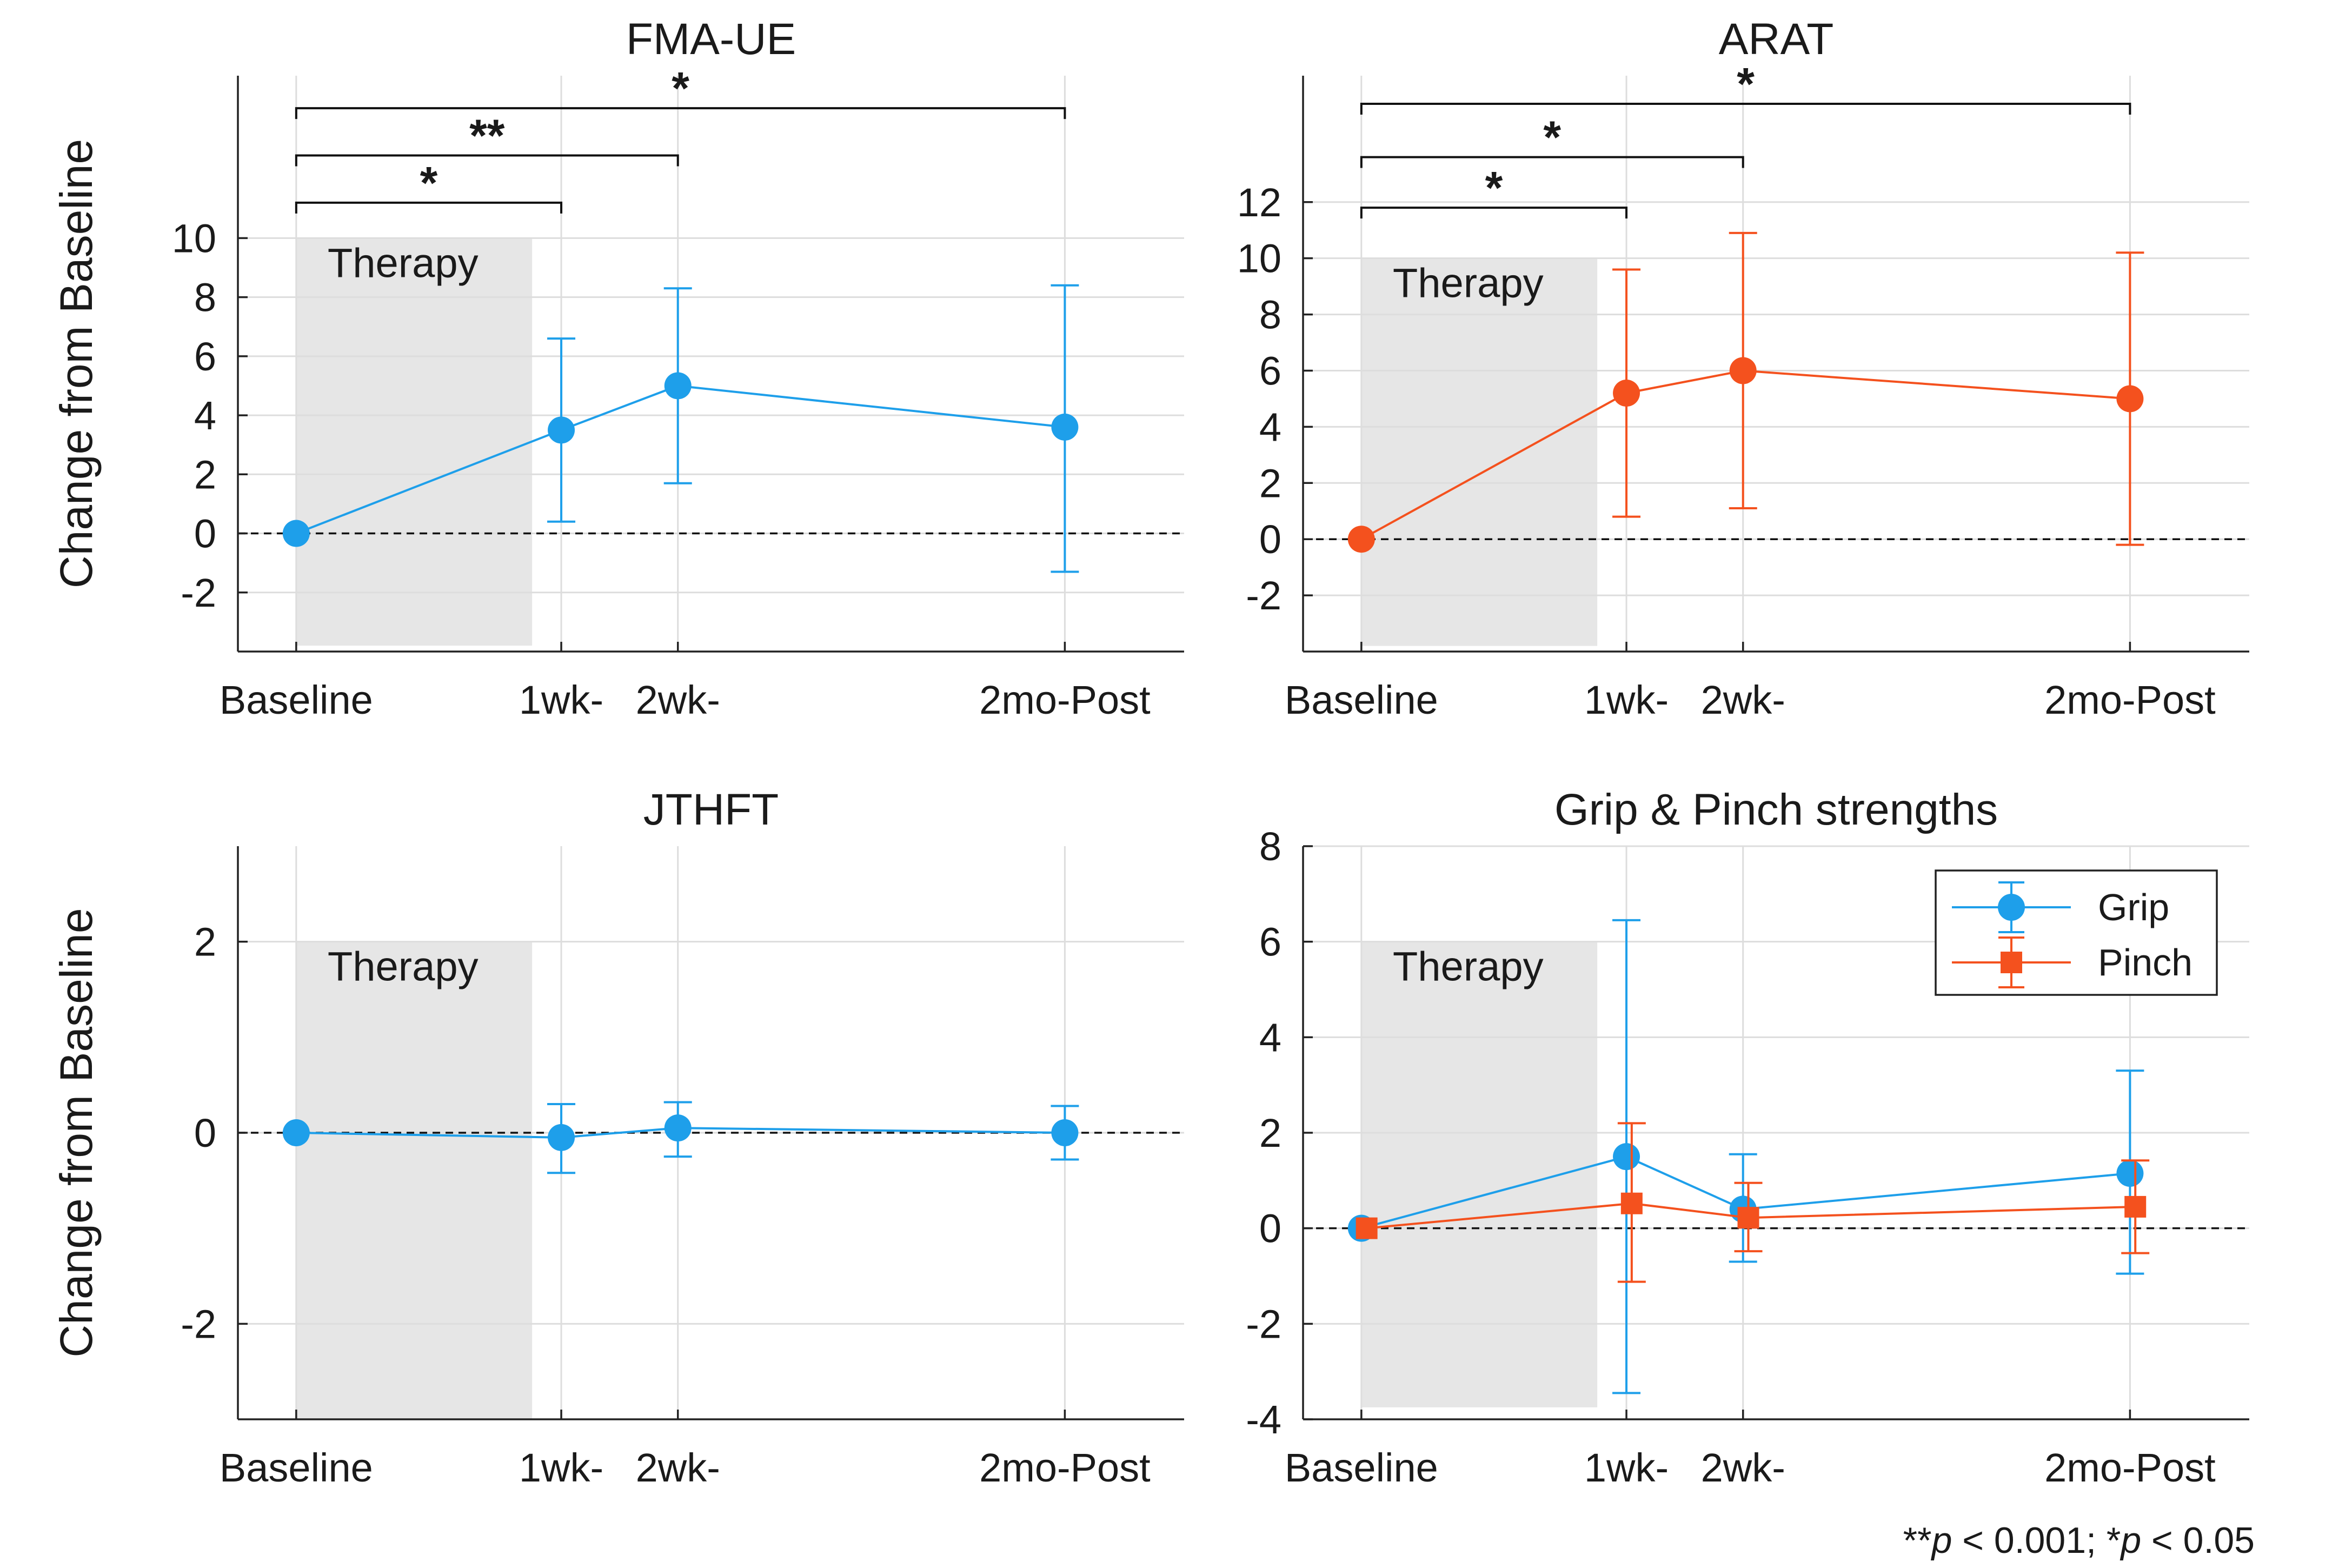 The height and width of the screenshot is (1568, 2352). Describe the element at coordinates (1941, 1540) in the screenshot. I see `footnote-p1: p` at that location.